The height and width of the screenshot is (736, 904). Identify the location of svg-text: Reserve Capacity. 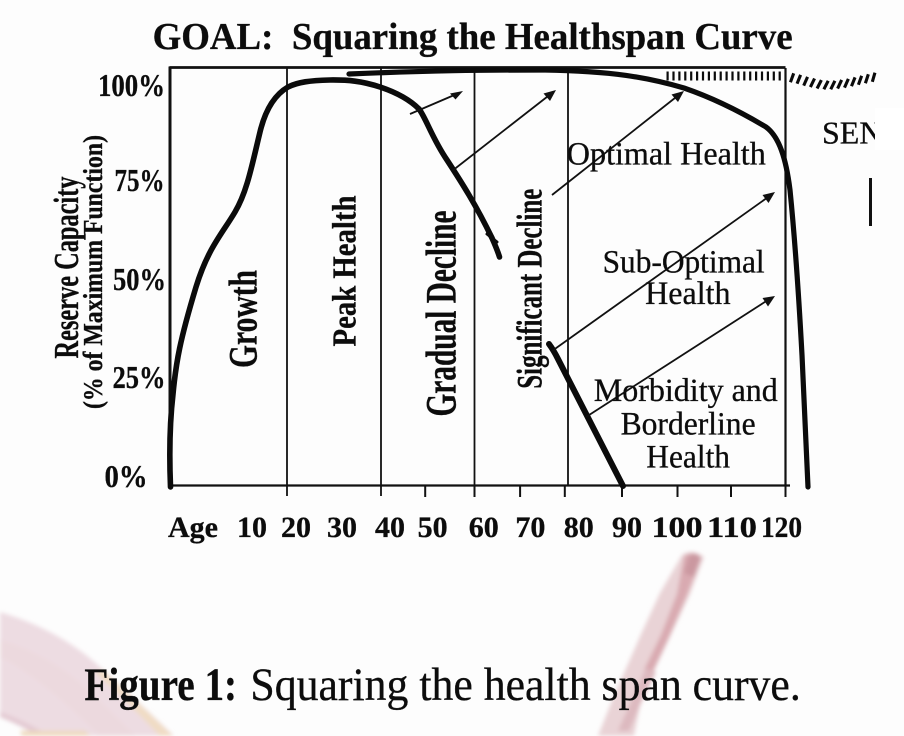
(66, 267).